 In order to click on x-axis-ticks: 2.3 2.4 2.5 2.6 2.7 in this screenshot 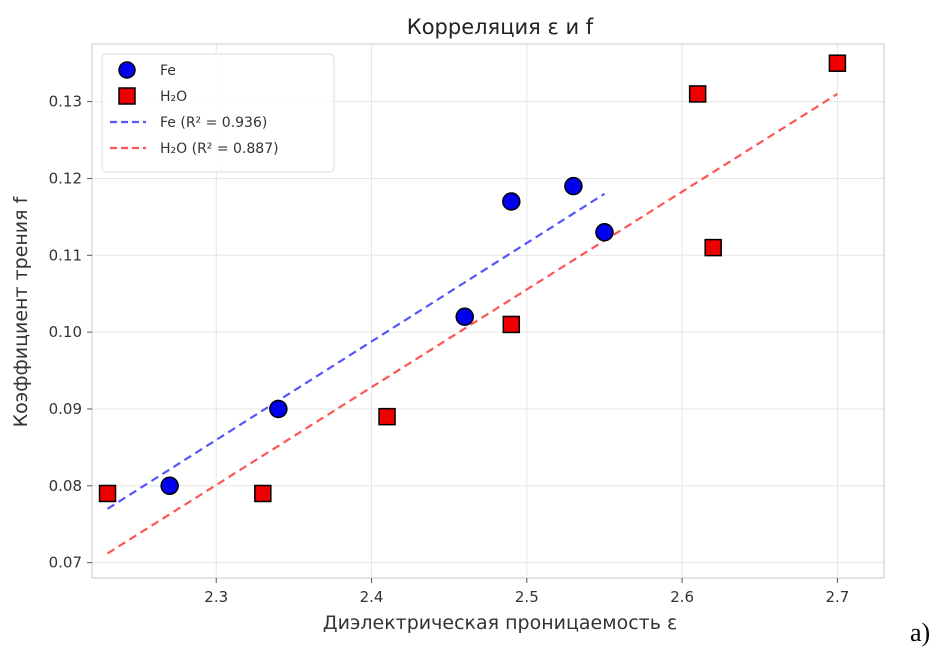, I will do `click(526, 592)`.